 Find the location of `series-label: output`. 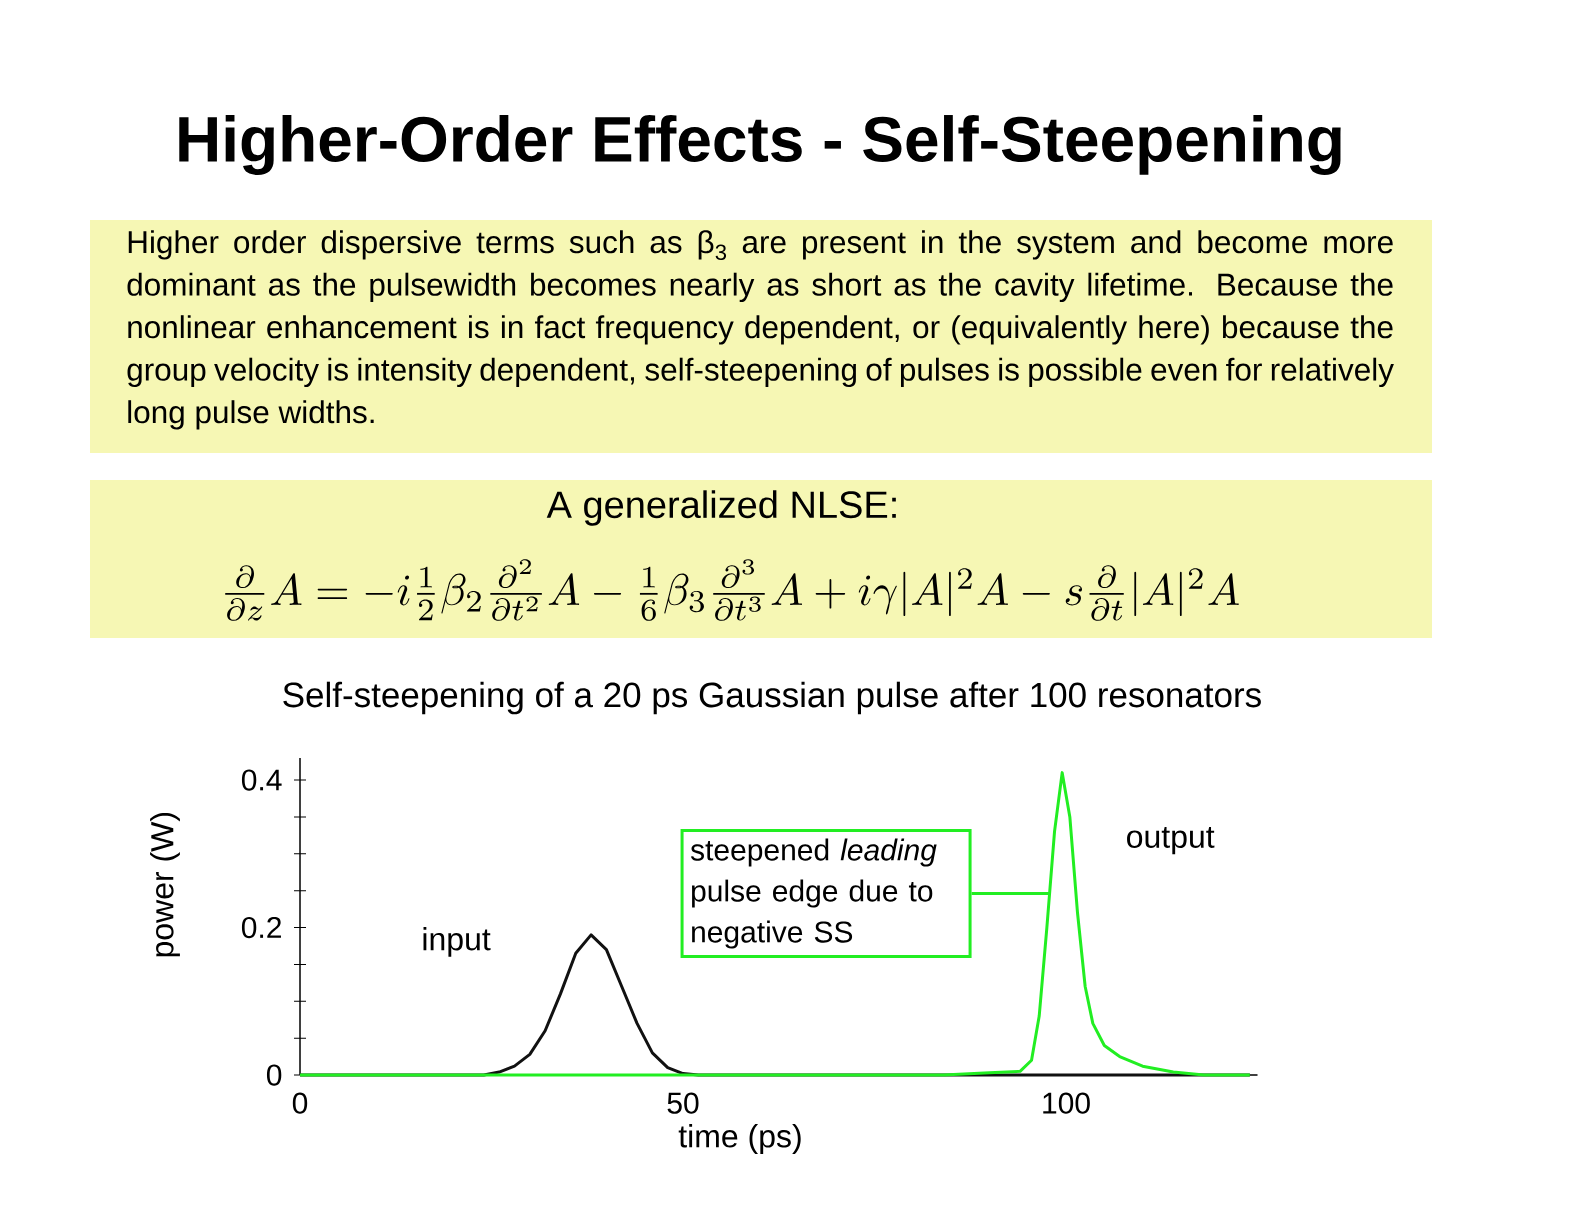

series-label: output is located at coordinates (1171, 840).